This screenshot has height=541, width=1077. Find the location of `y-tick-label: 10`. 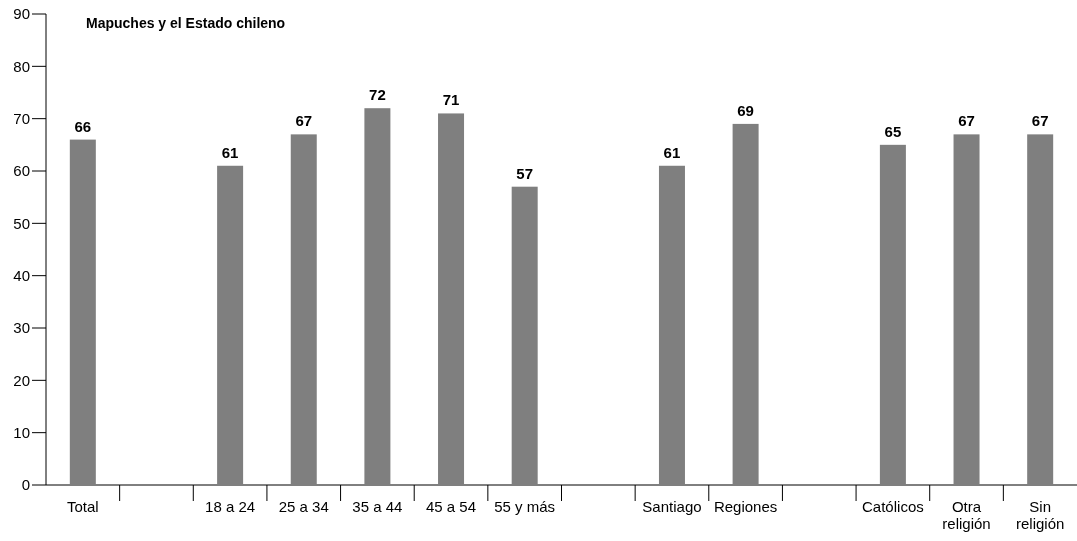

y-tick-label: 10 is located at coordinates (21, 432).